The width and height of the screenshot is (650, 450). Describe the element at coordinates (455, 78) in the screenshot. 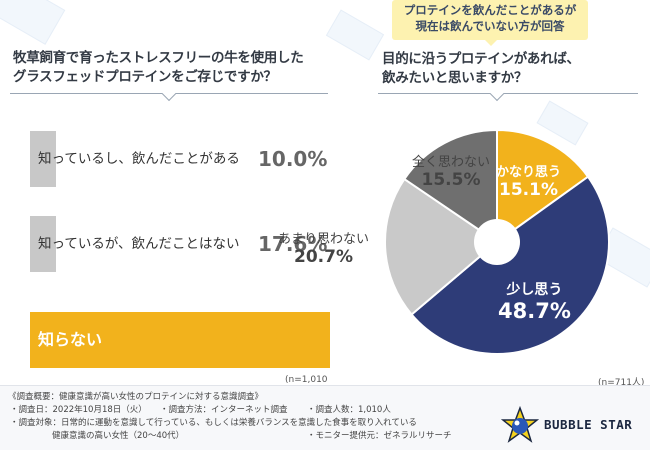

I see `intent-question-line2: 飲みたいと思いますか？` at that location.